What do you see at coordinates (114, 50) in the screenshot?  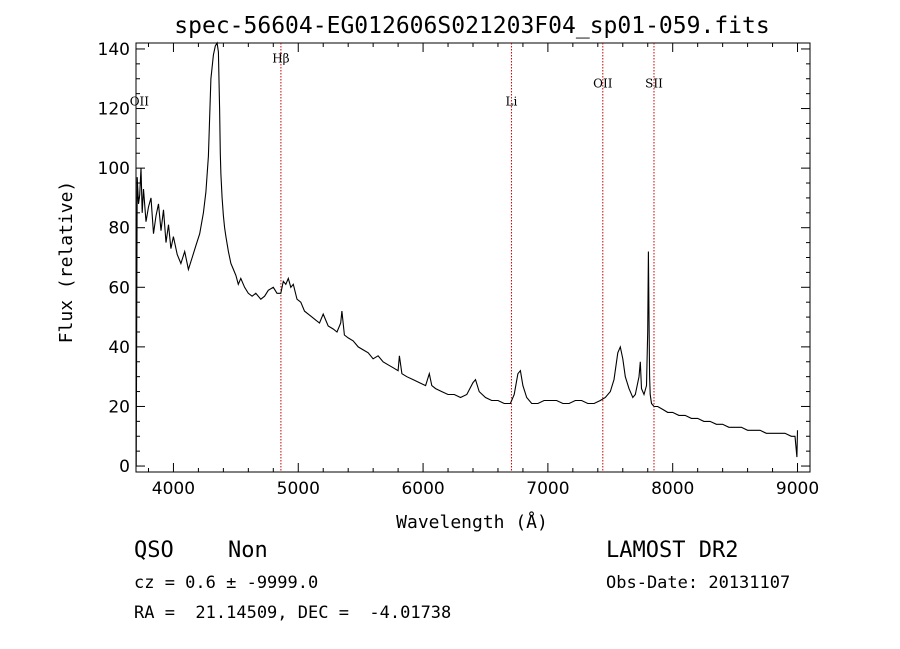 I see `y-tick-label: 140` at bounding box center [114, 50].